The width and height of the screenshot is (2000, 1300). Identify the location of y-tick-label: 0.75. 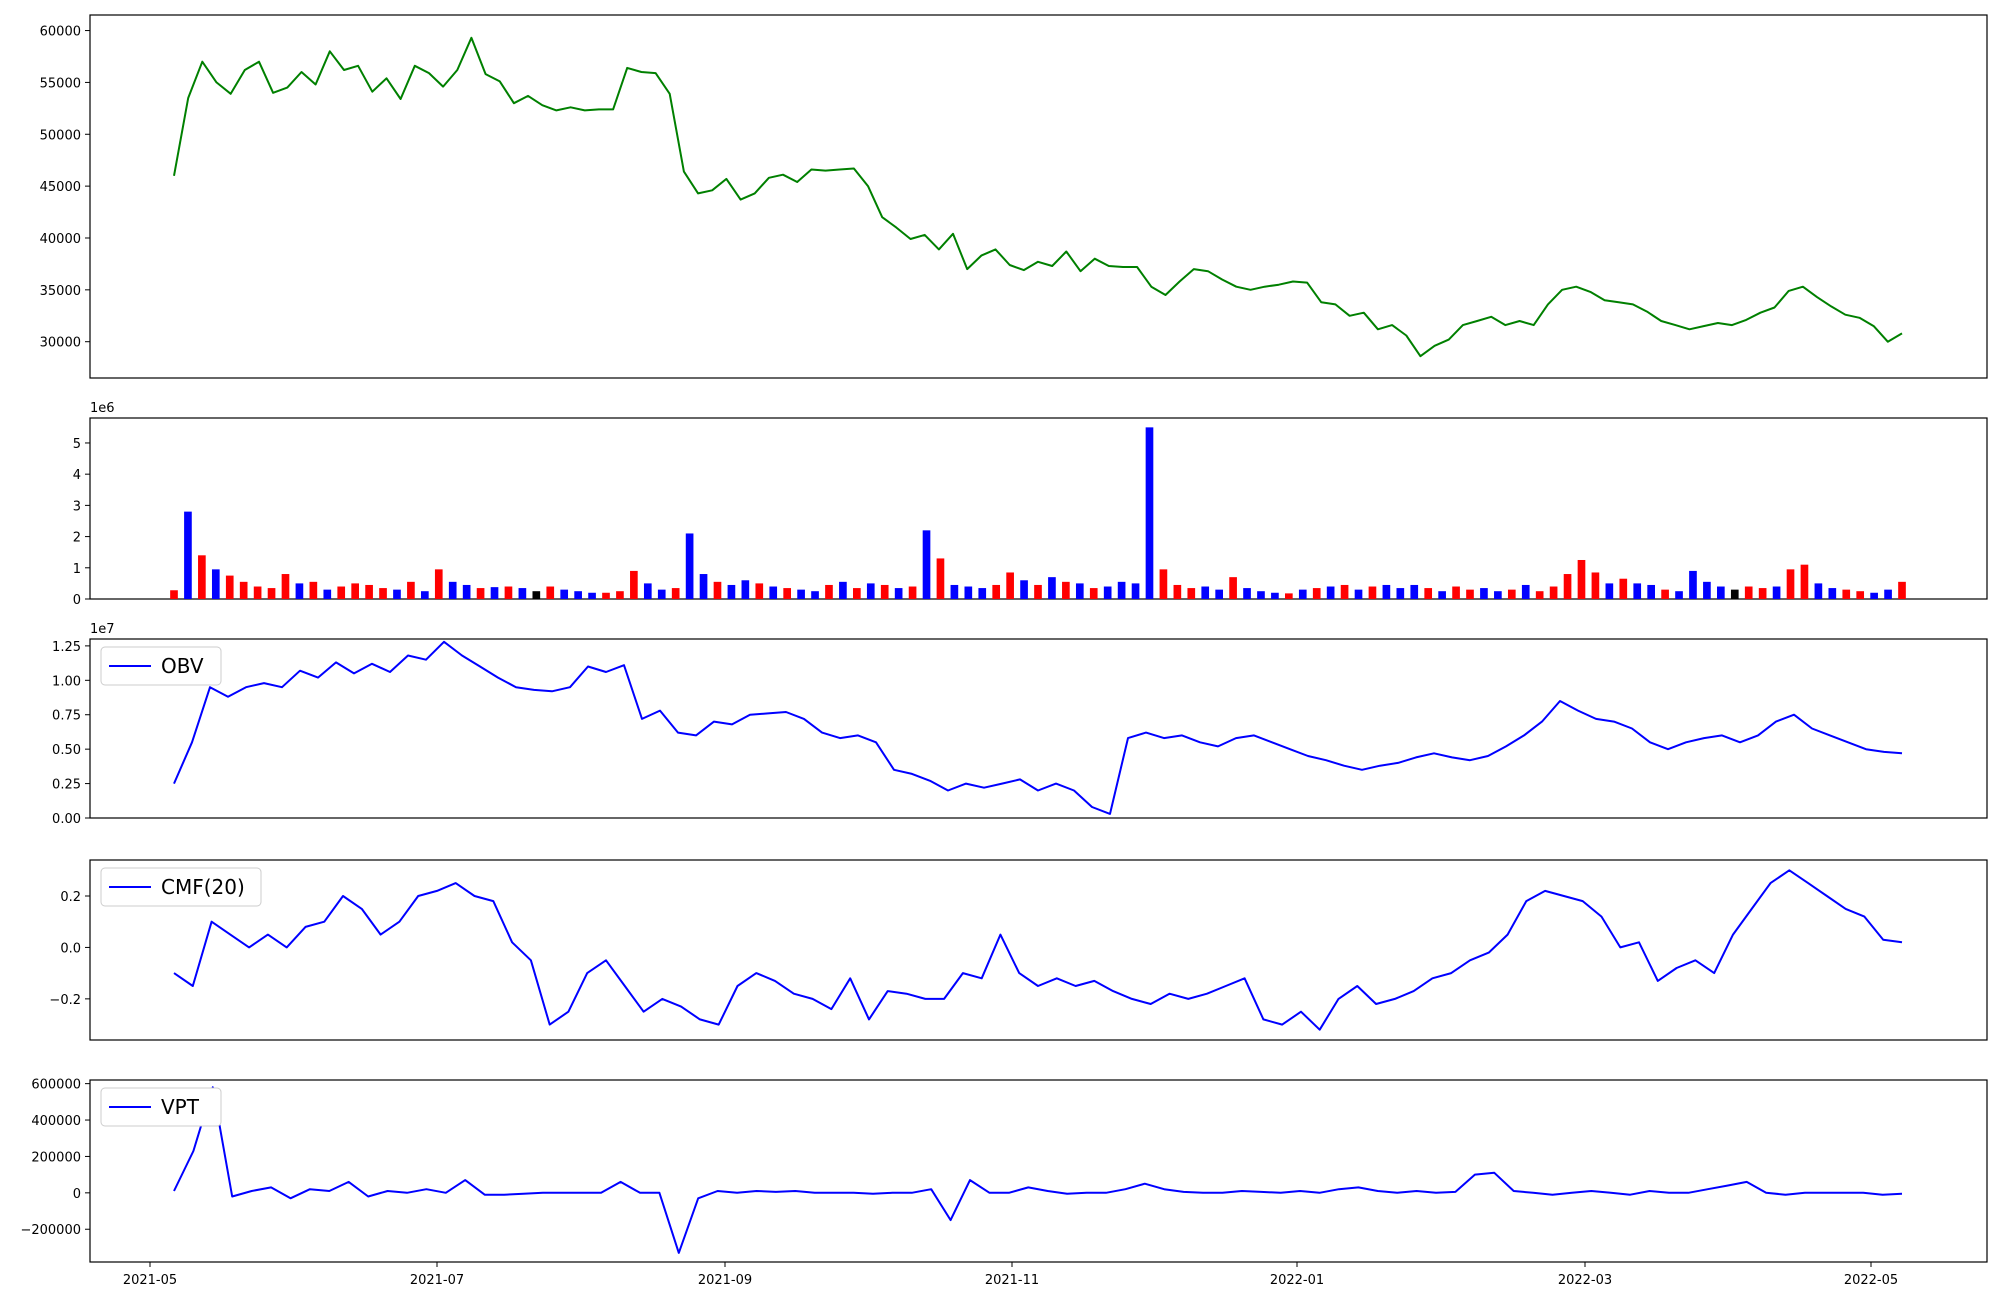
(66, 716).